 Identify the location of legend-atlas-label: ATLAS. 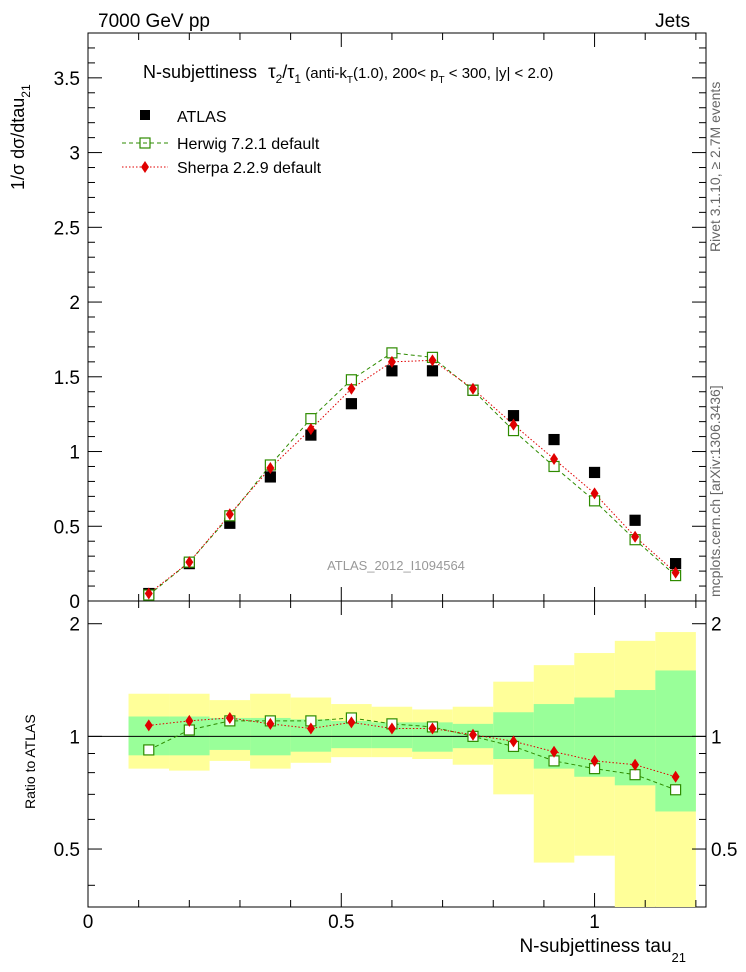
(202, 117).